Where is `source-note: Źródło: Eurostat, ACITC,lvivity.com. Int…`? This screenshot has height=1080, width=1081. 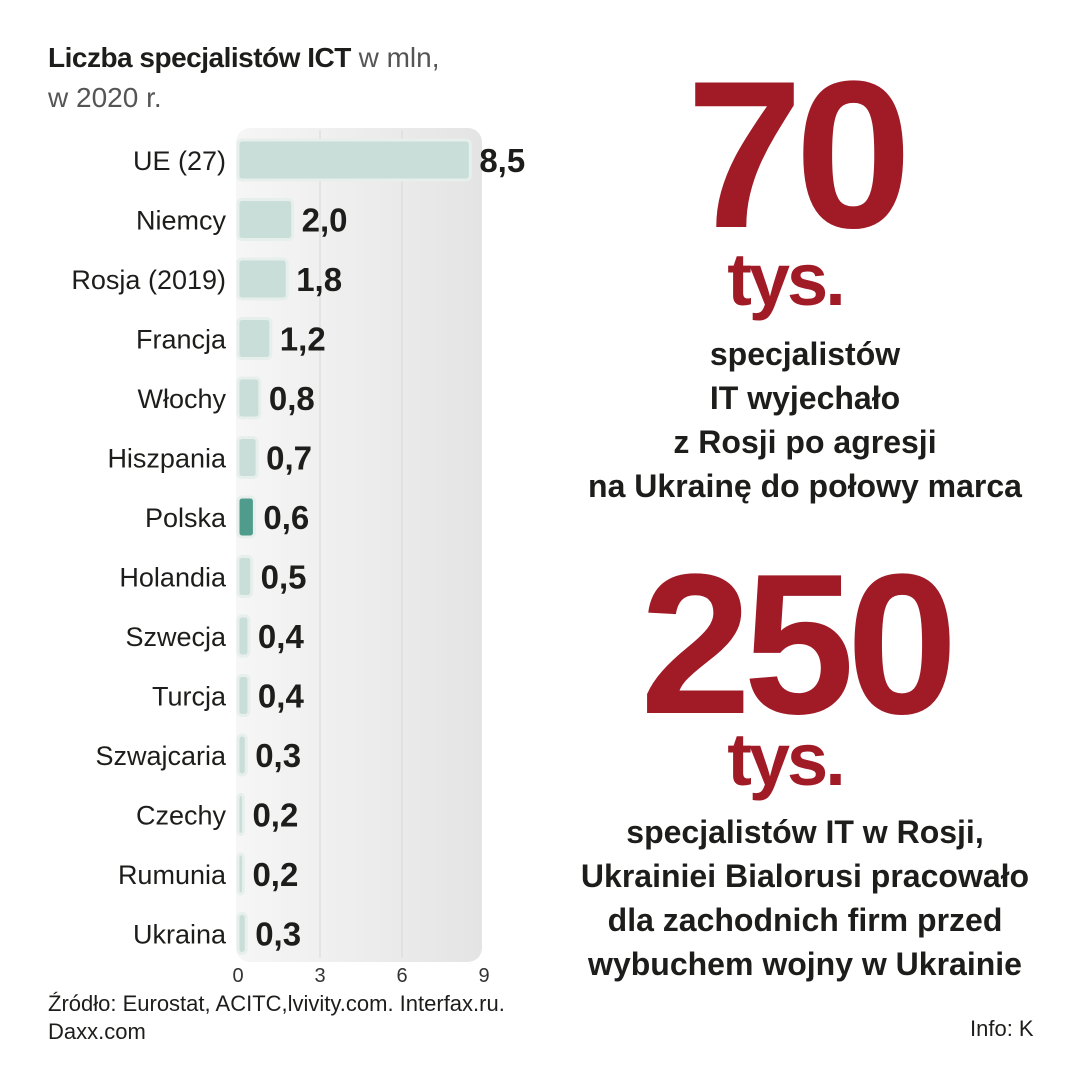
source-note: Źródło: Eurostat, ACITC,lvivity.com. Int… is located at coordinates (276, 1018).